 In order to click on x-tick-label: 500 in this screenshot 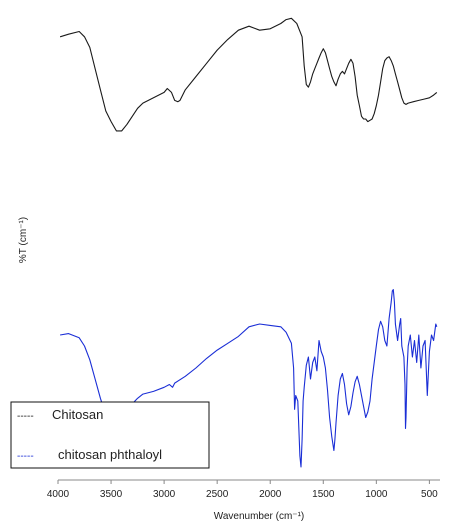, I will do `click(429, 494)`.